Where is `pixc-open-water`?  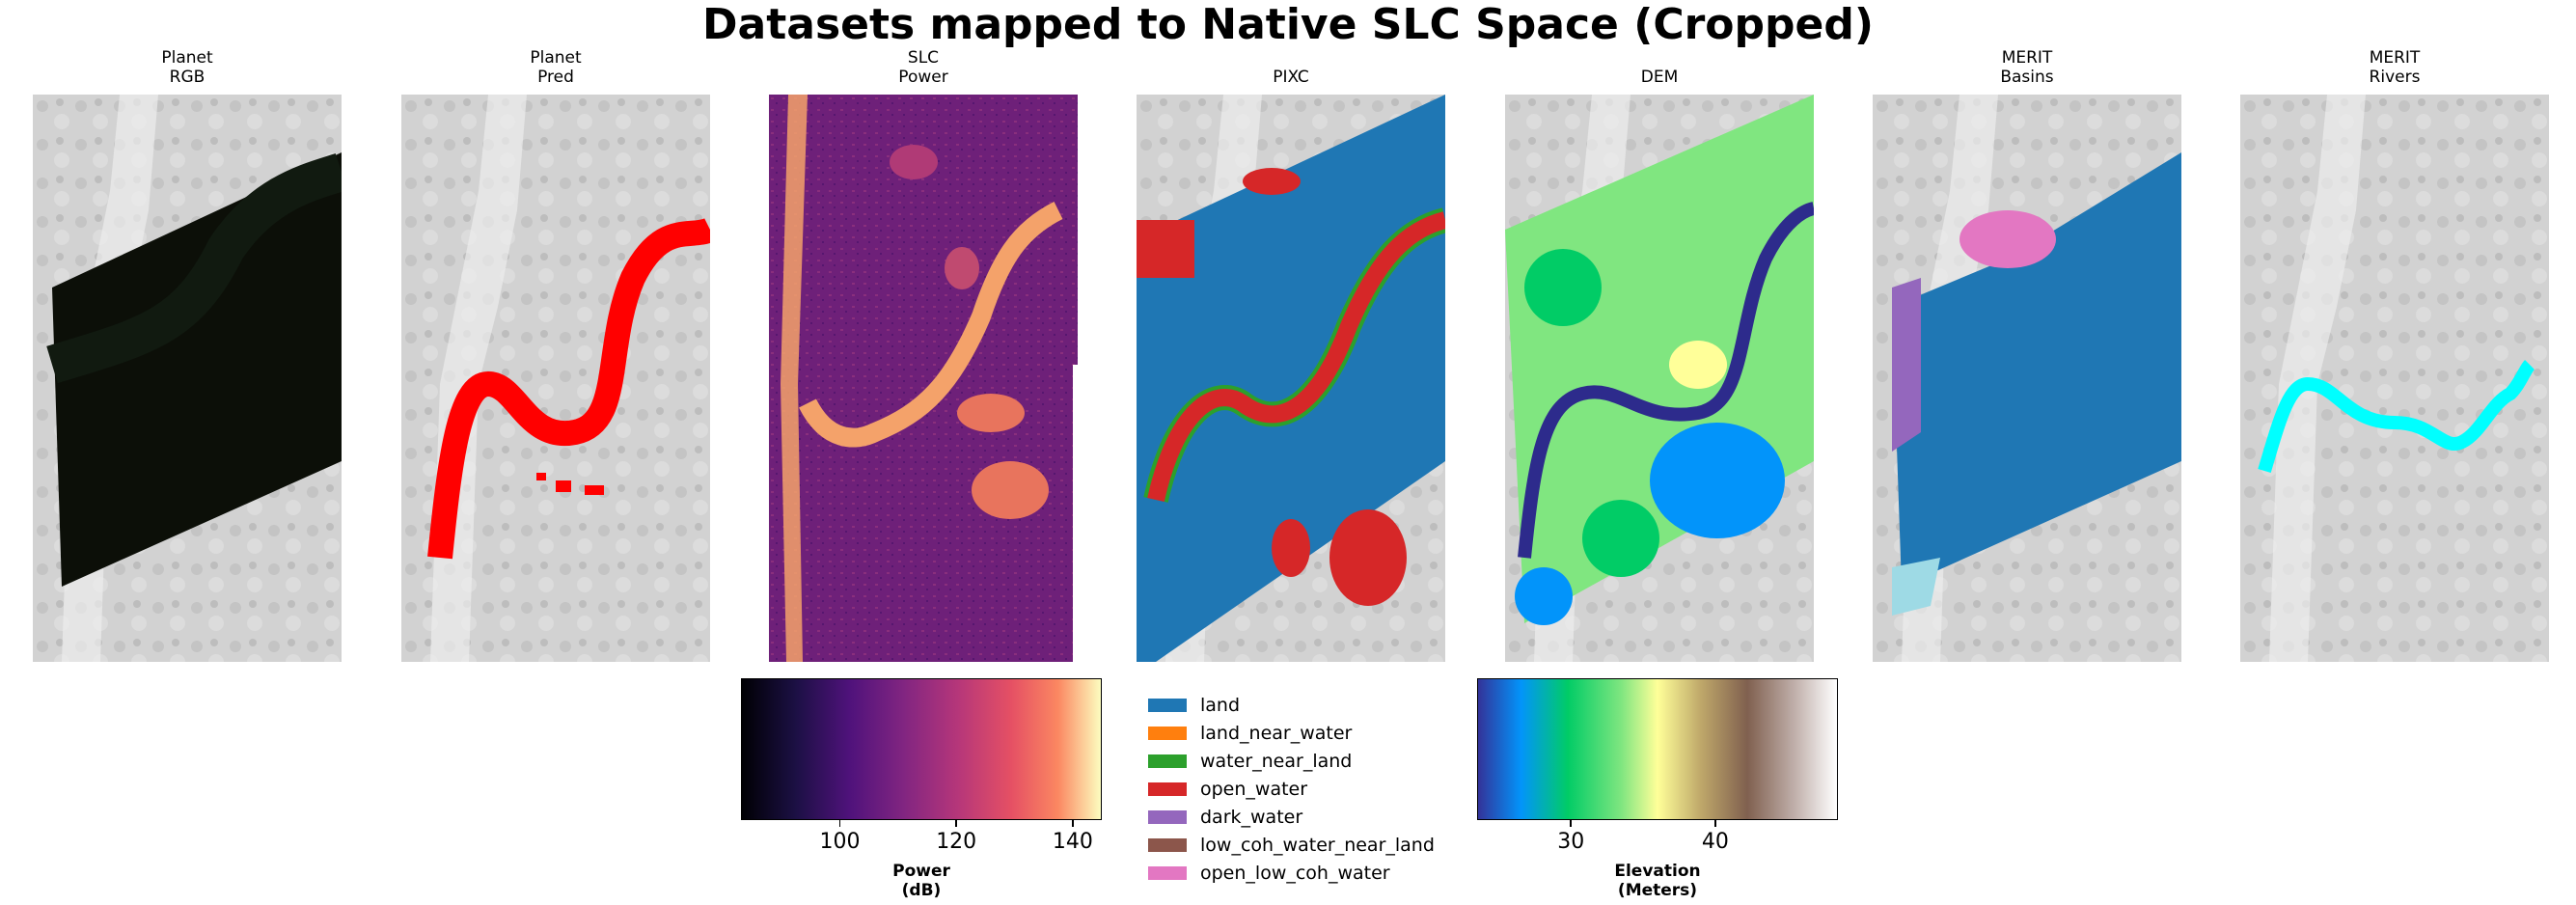 pixc-open-water is located at coordinates (1296, 356).